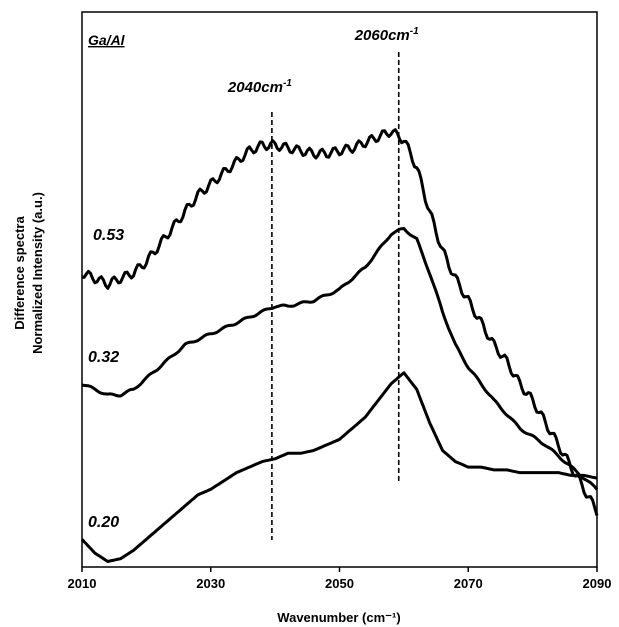  I want to click on x-axis-title: Wavenumber (cm⁻¹), so click(338, 617).